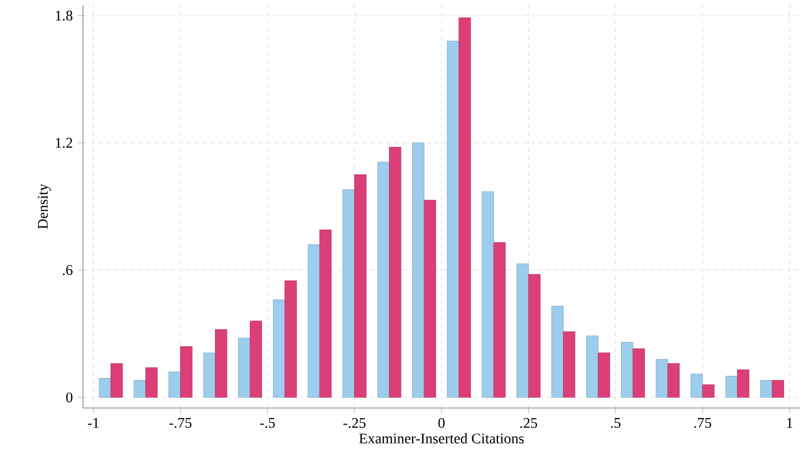 The height and width of the screenshot is (465, 801). What do you see at coordinates (67, 270) in the screenshot?
I see `y-tick-label: .6` at bounding box center [67, 270].